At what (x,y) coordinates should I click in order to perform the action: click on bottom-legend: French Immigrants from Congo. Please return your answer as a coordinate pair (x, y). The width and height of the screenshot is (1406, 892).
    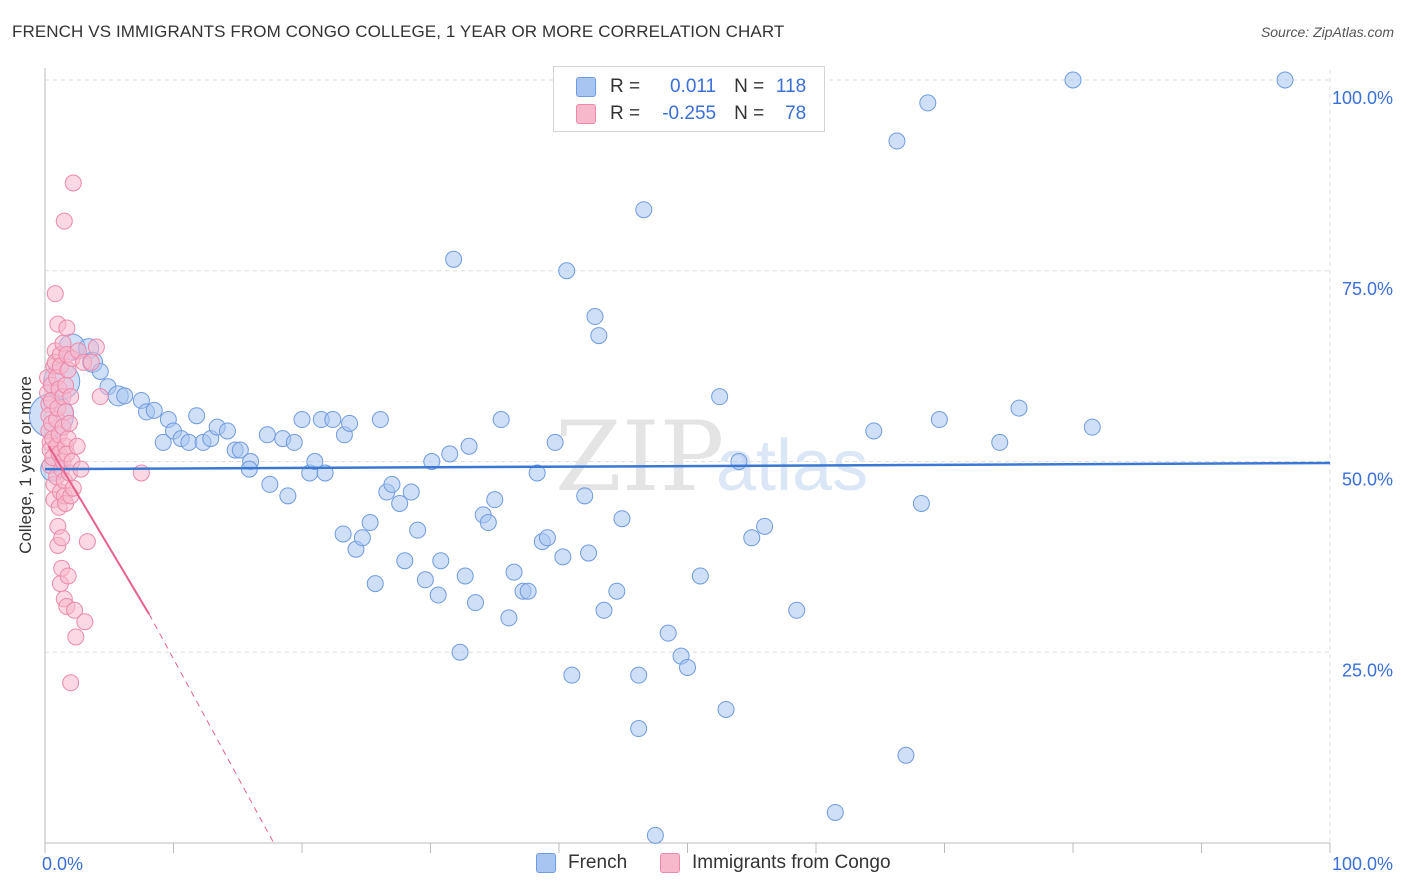
    Looking at the image, I should click on (703, 865).